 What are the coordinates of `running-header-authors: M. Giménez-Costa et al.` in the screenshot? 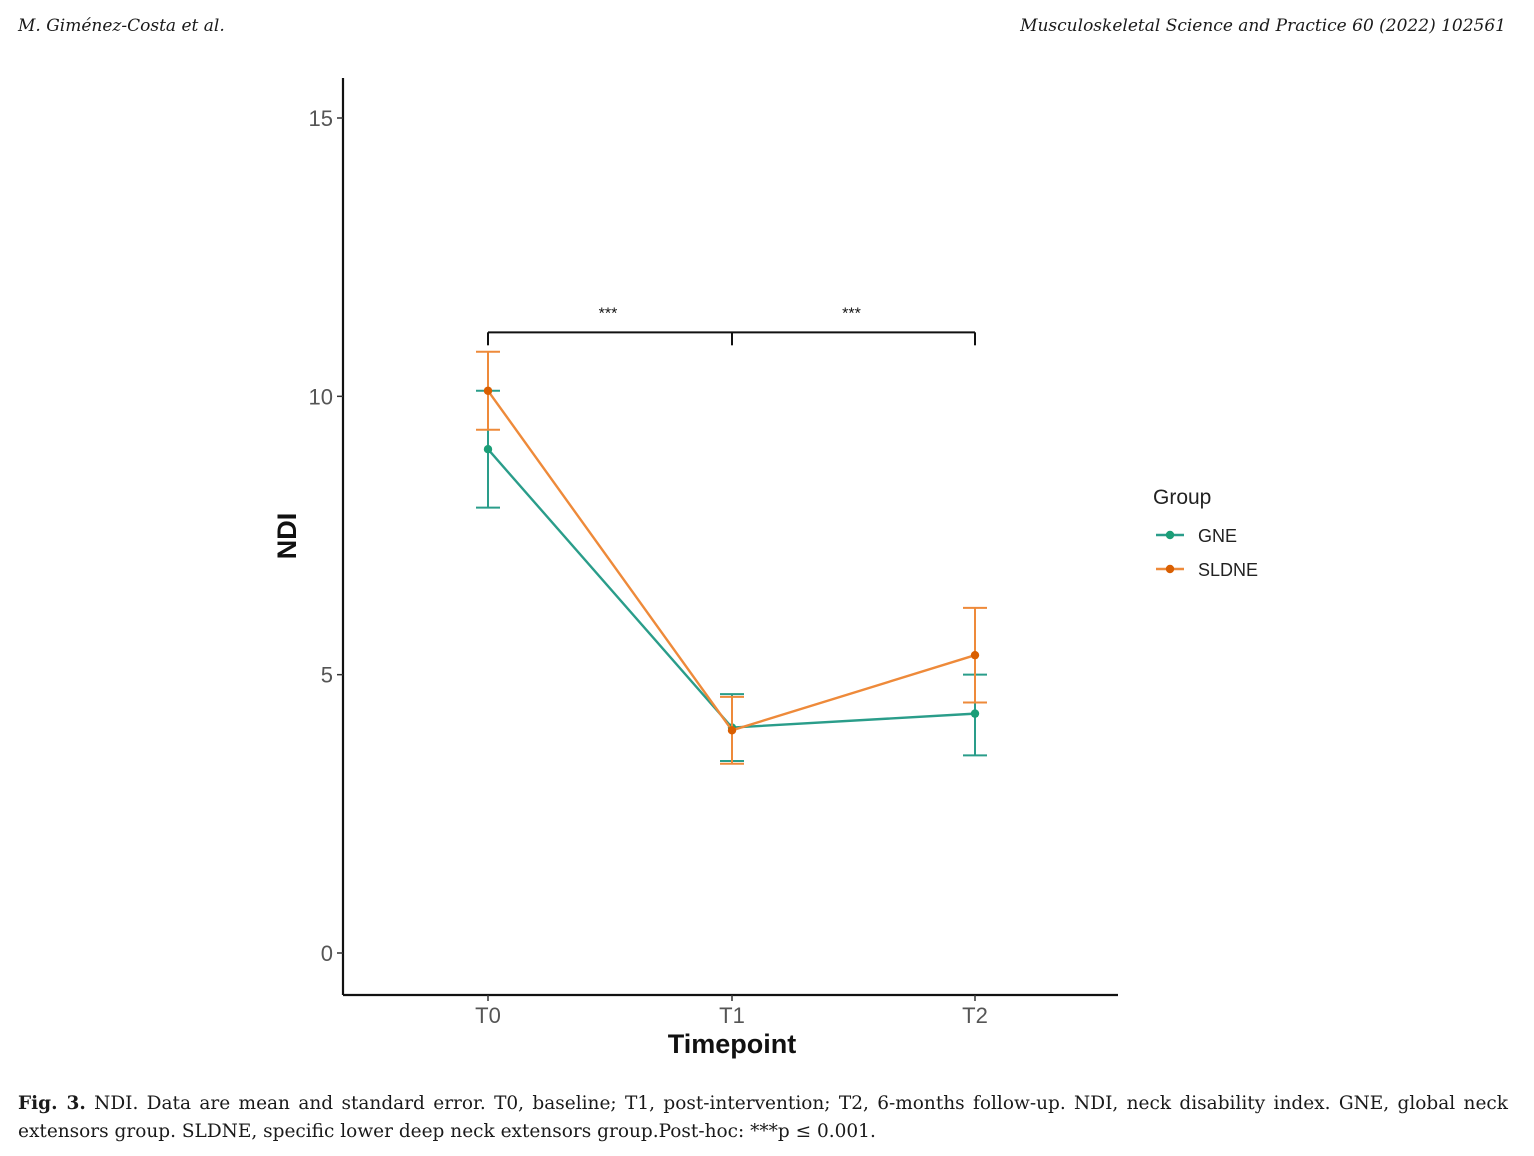 It's located at (121, 26).